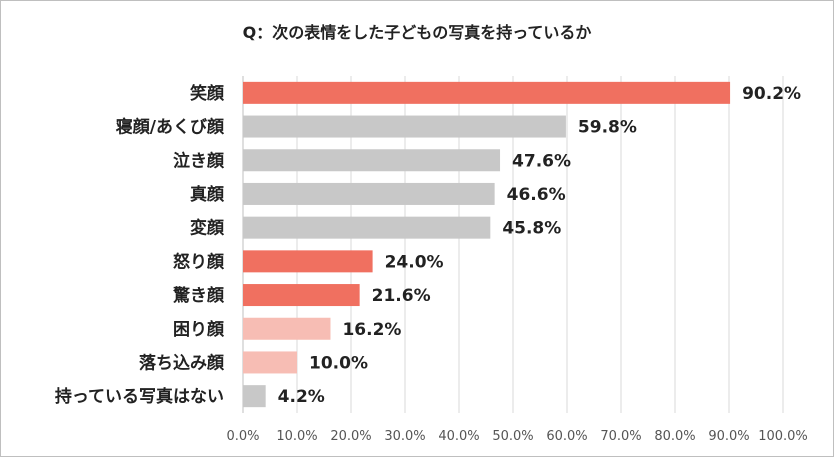 The image size is (834, 457). What do you see at coordinates (728, 436) in the screenshot?
I see `x-tick-label: 90.0%` at bounding box center [728, 436].